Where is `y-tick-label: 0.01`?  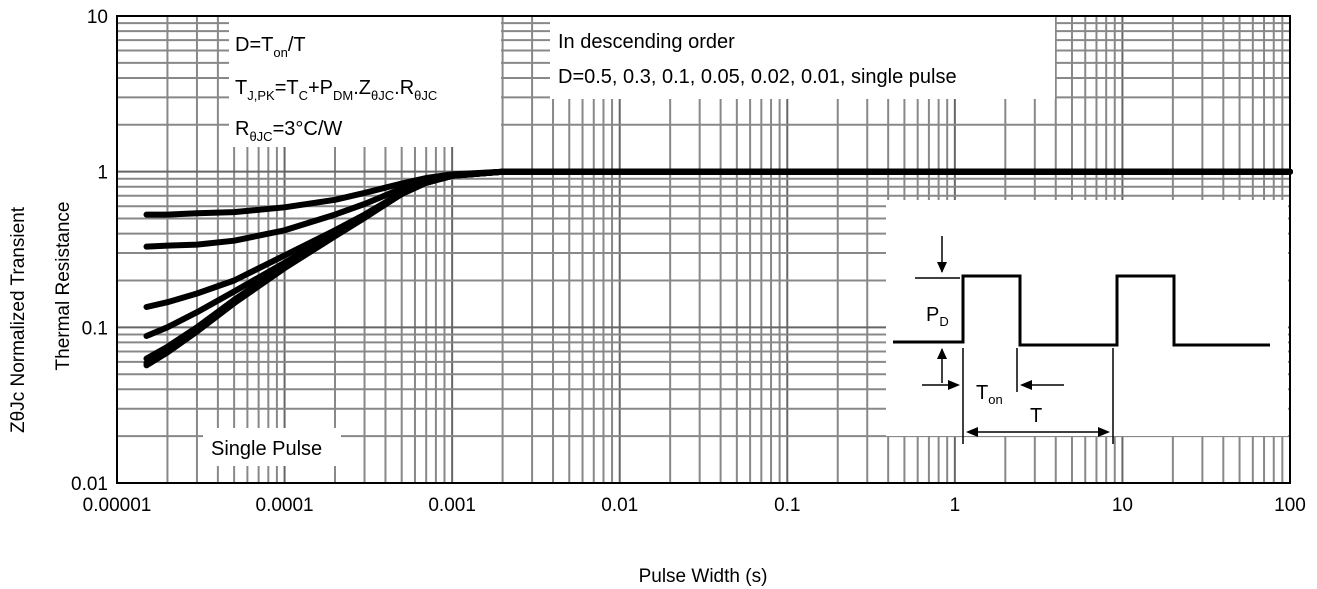
y-tick-label: 0.01 is located at coordinates (89, 484).